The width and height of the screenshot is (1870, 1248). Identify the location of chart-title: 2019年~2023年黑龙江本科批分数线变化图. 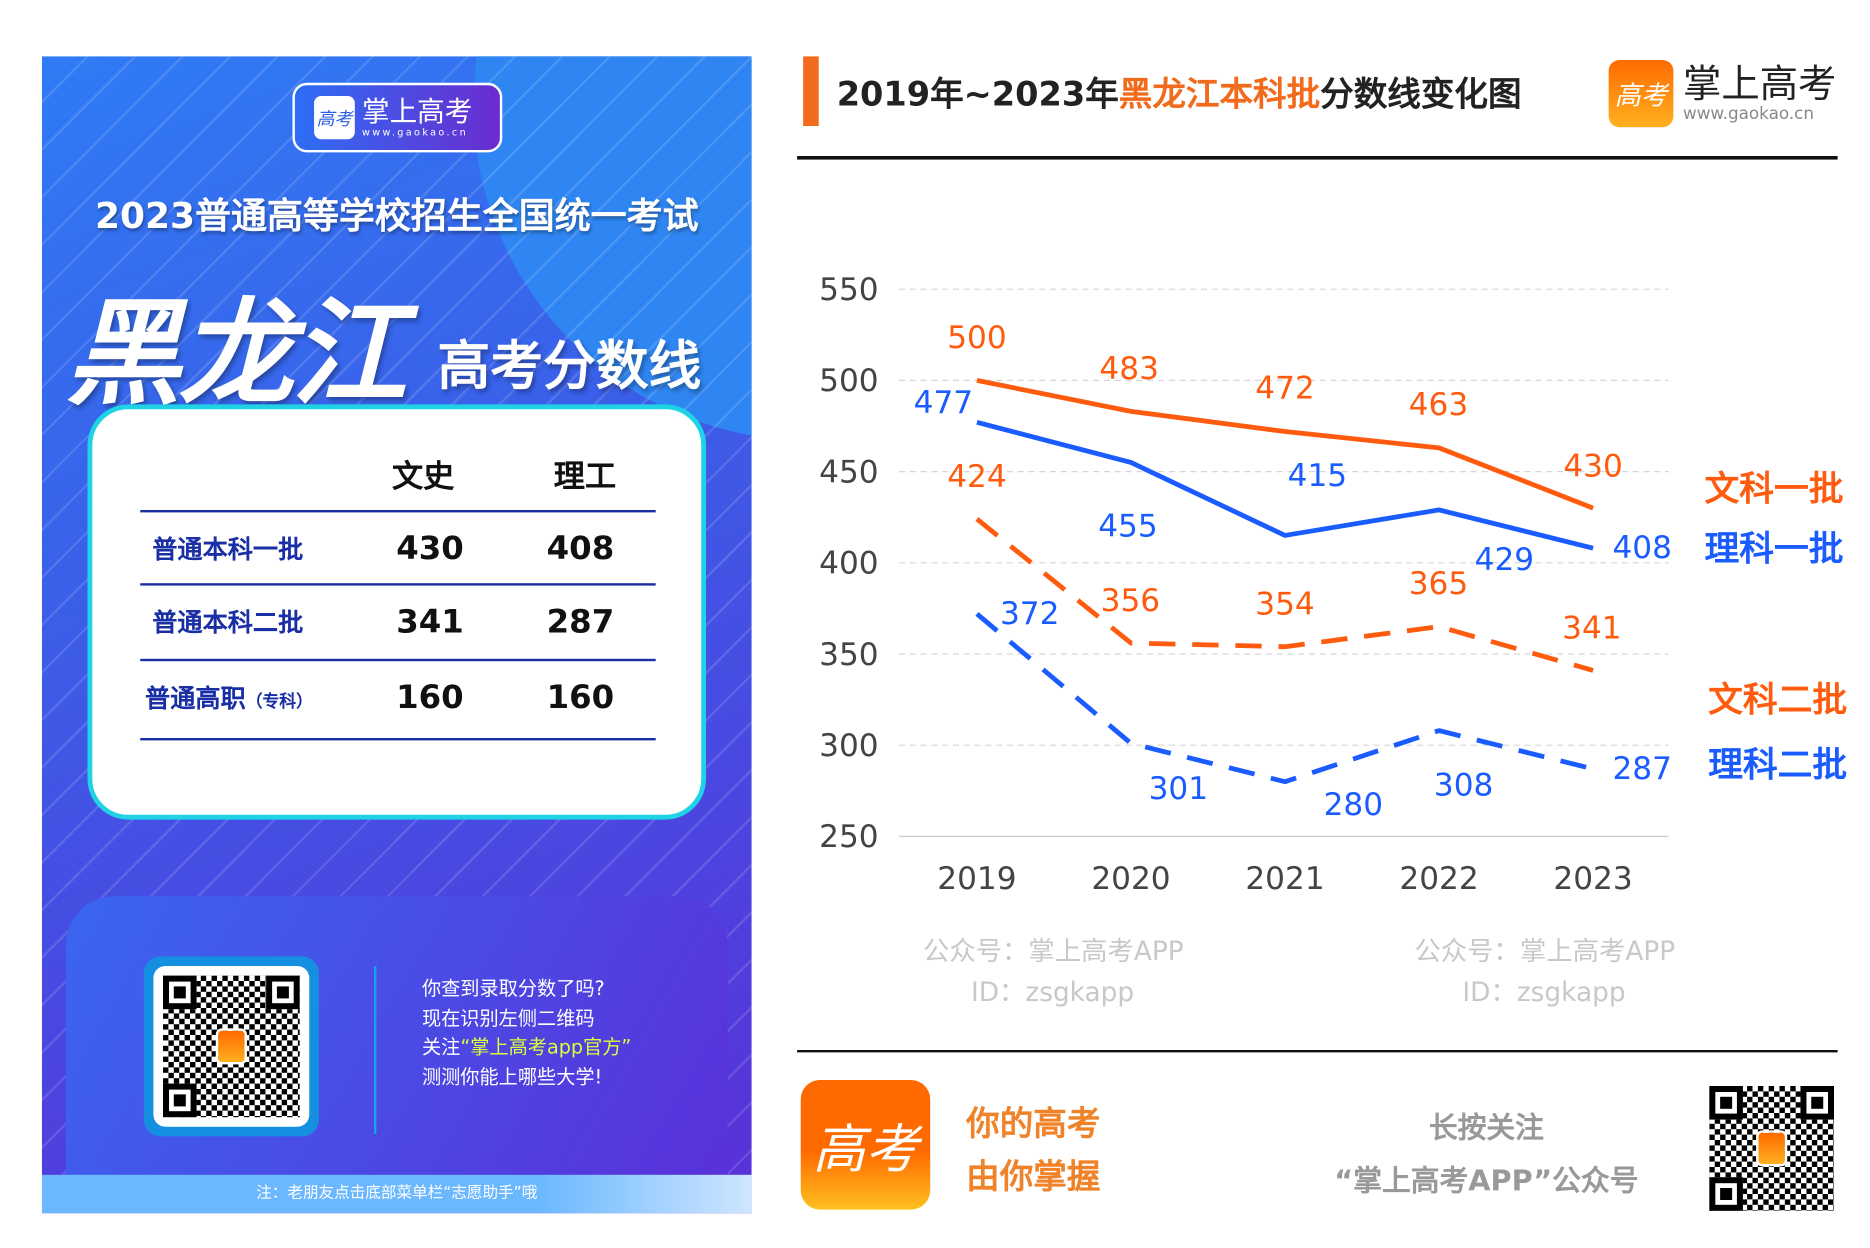
(1179, 94).